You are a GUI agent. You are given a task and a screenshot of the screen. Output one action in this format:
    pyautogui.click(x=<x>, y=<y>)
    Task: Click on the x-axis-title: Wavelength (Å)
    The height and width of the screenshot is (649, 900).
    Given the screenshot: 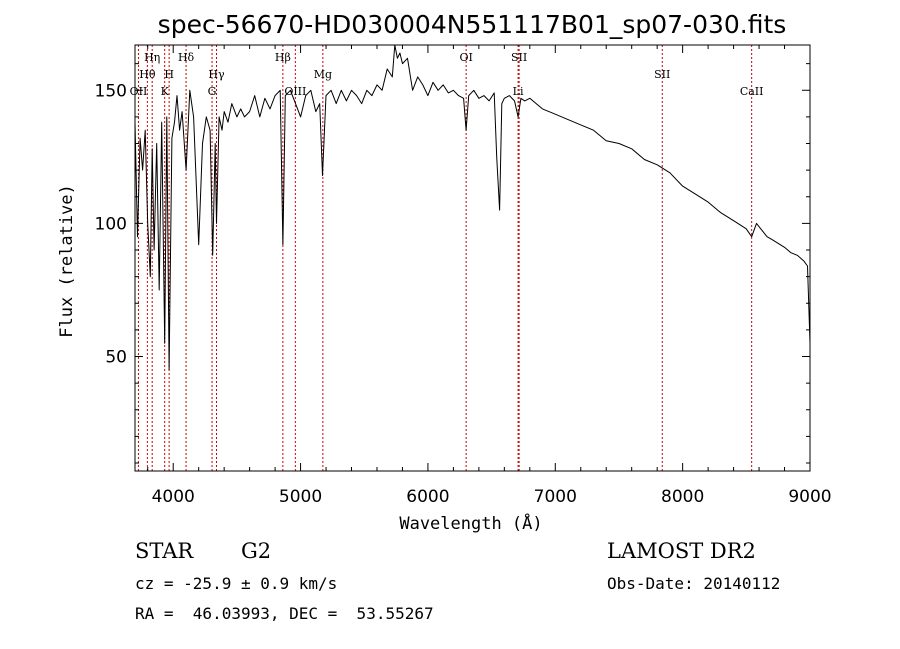 What is the action you would take?
    pyautogui.click(x=470, y=523)
    